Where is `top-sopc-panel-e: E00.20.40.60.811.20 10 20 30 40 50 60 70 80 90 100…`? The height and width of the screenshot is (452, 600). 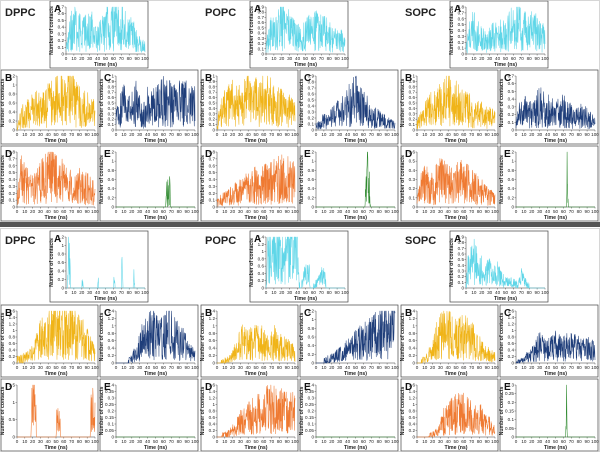 top-sopc-panel-e: E00.20.40.60.811.20 10 20 30 40 50 60 70 80 90 100… is located at coordinates (549, 183).